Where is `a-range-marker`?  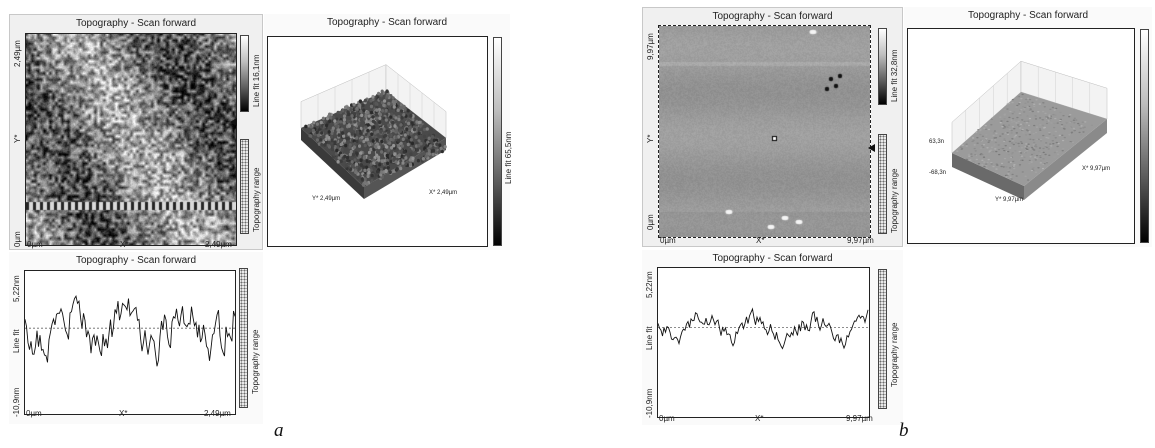
a-range-marker is located at coordinates (233, 122).